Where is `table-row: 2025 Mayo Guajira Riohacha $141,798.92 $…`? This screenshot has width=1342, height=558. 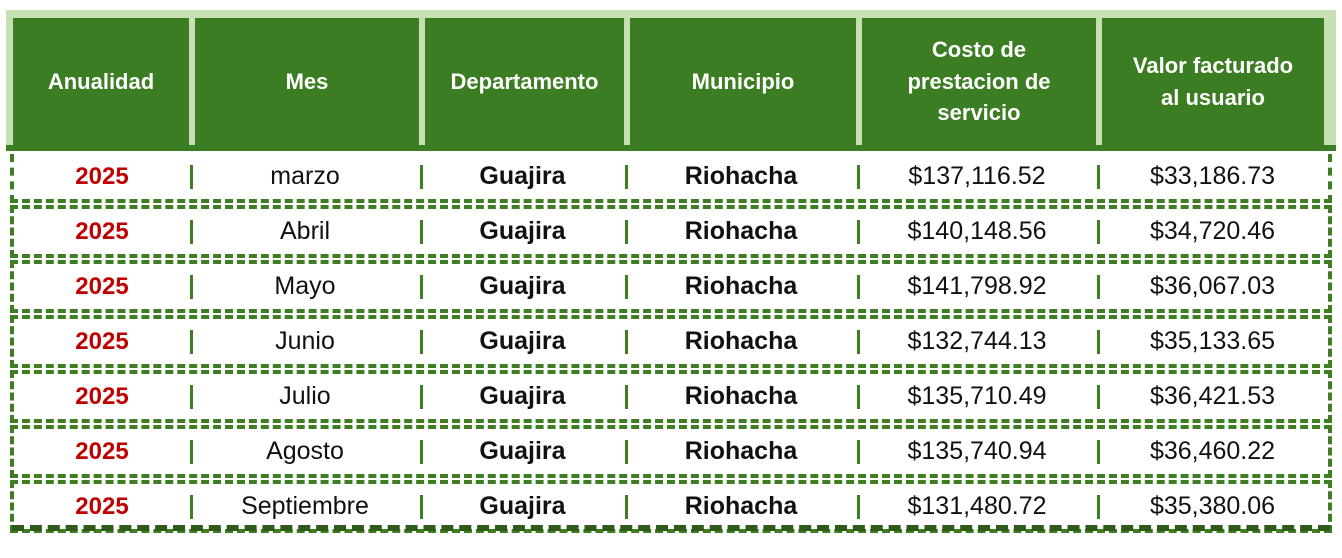
table-row: 2025 Mayo Guajira Riohacha $141,798.92 $… is located at coordinates (671, 286).